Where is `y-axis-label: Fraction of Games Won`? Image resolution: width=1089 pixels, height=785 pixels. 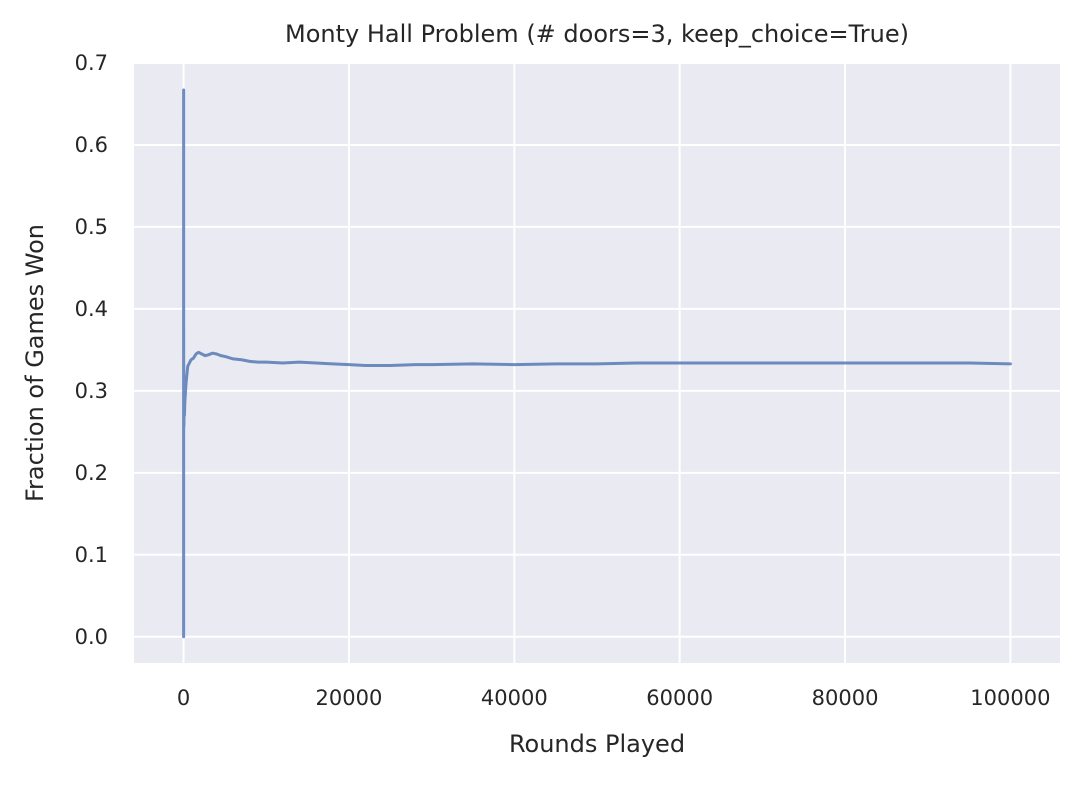 y-axis-label: Fraction of Games Won is located at coordinates (35, 363).